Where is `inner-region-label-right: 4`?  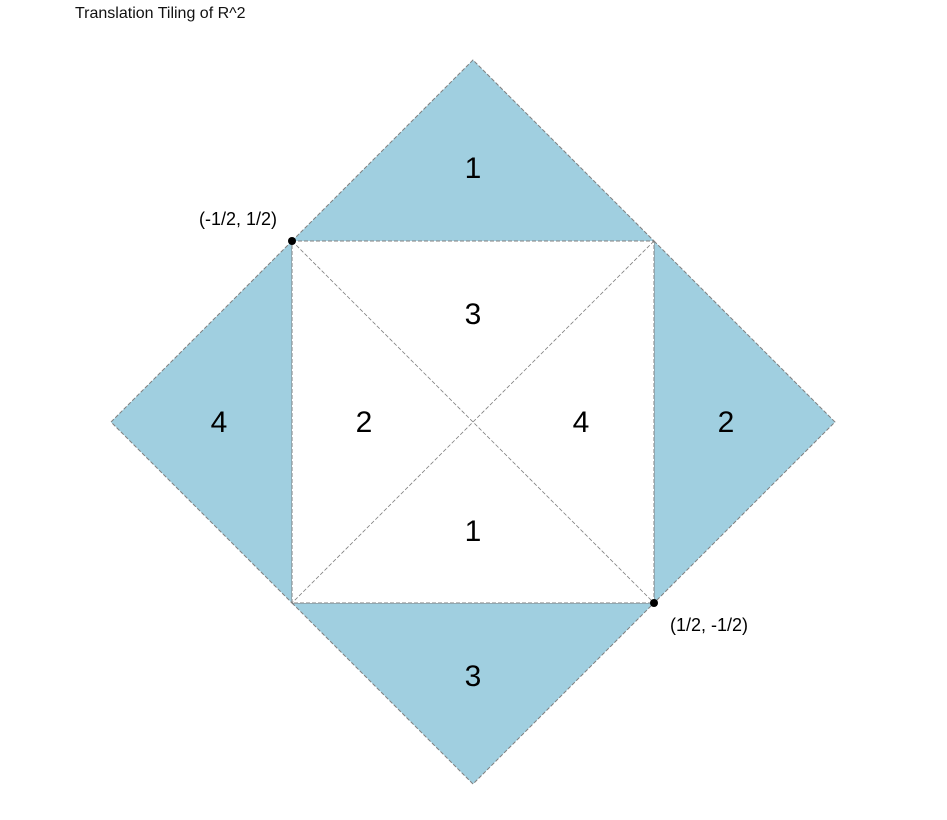 inner-region-label-right: 4 is located at coordinates (581, 422).